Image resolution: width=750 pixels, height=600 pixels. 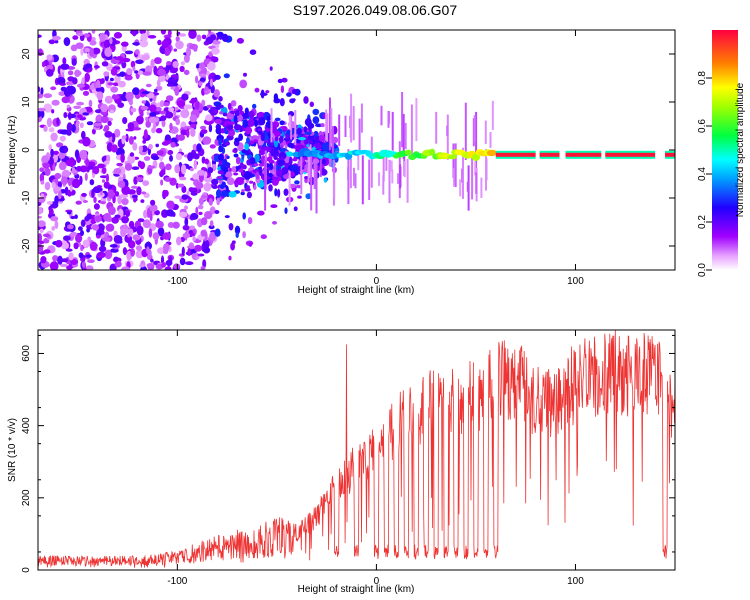 What do you see at coordinates (432, 152) in the screenshot?
I see `carrier-blob` at bounding box center [432, 152].